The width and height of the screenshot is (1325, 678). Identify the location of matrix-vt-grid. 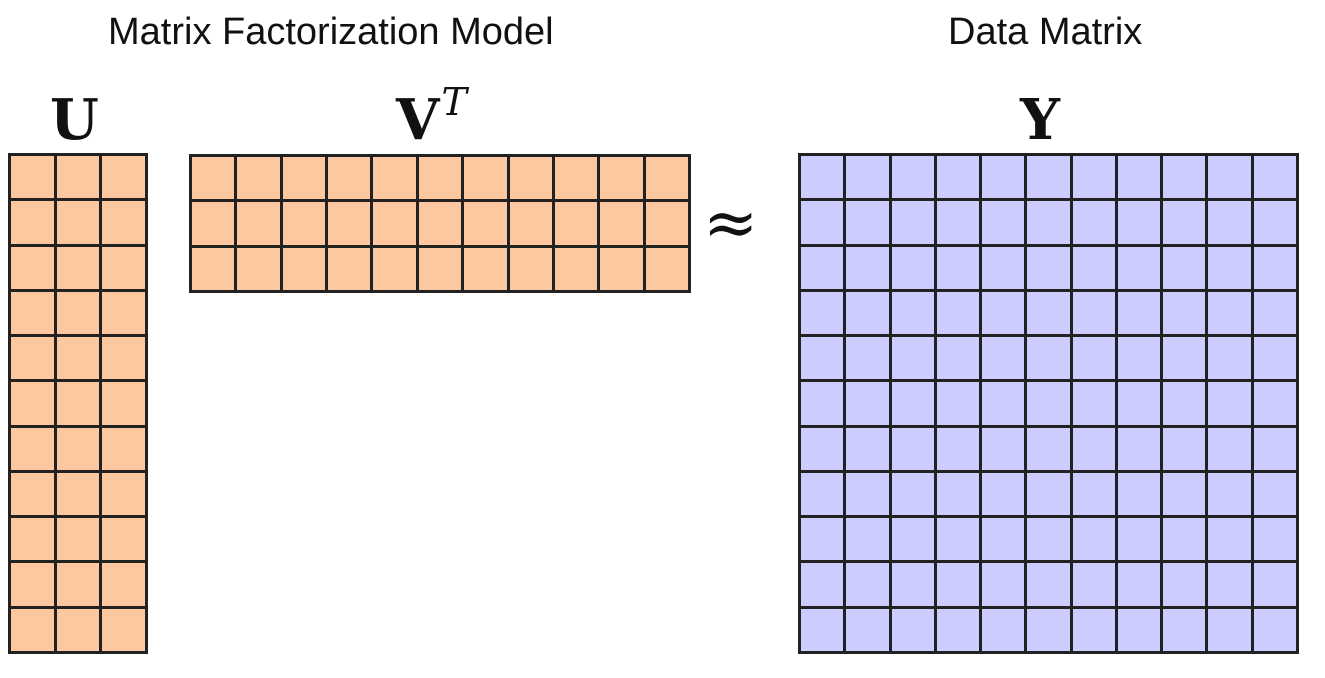
(440, 223).